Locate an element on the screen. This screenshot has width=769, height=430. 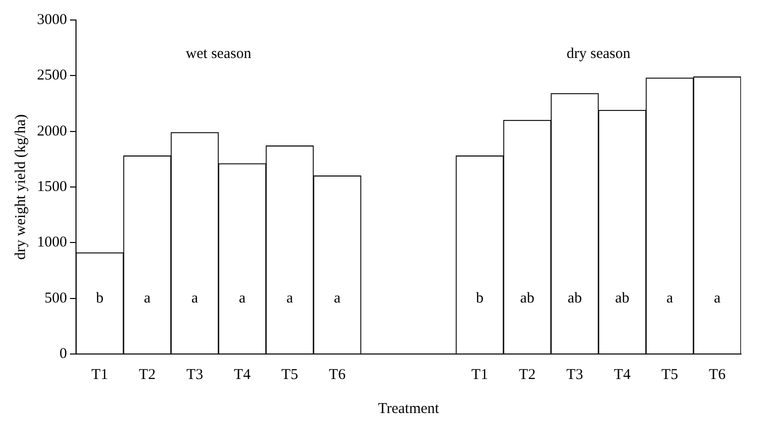
y-tick-label: 500 is located at coordinates (55, 298).